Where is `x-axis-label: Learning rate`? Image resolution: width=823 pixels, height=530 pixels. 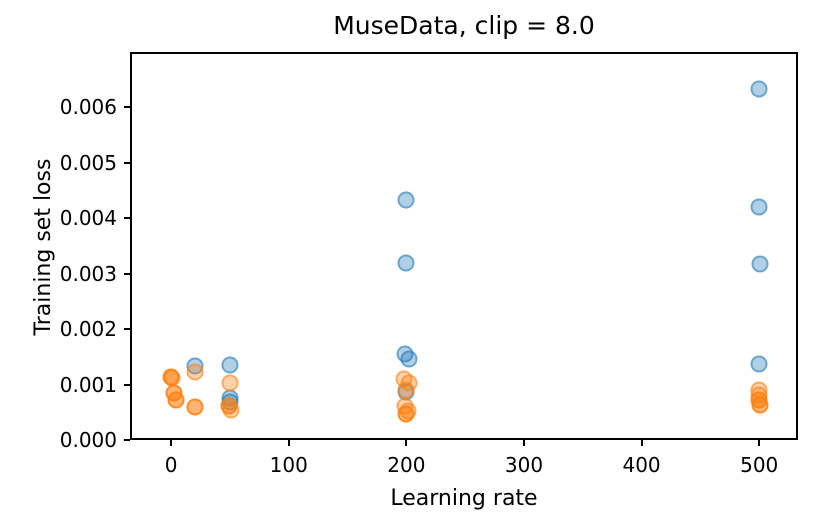 x-axis-label: Learning rate is located at coordinates (464, 498).